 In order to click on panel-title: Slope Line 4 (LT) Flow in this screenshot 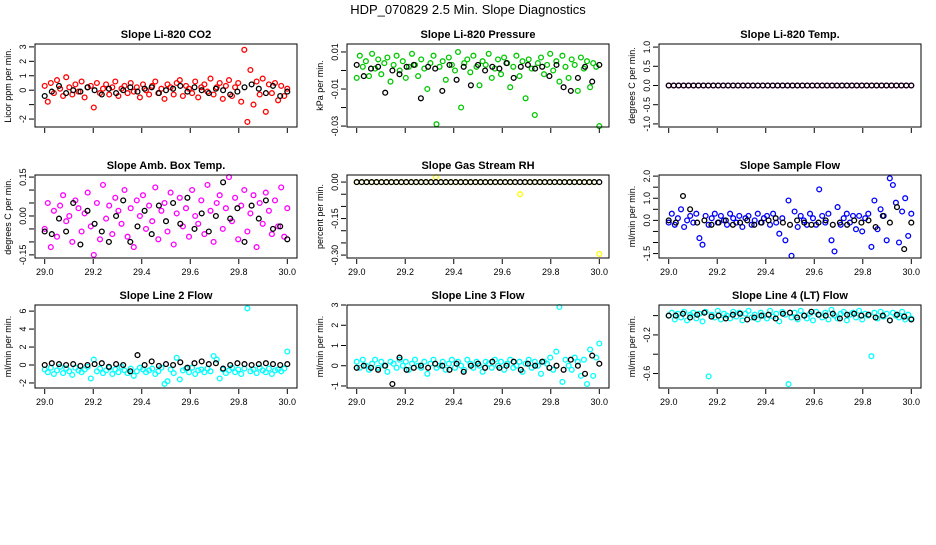, I will do `click(790, 296)`.